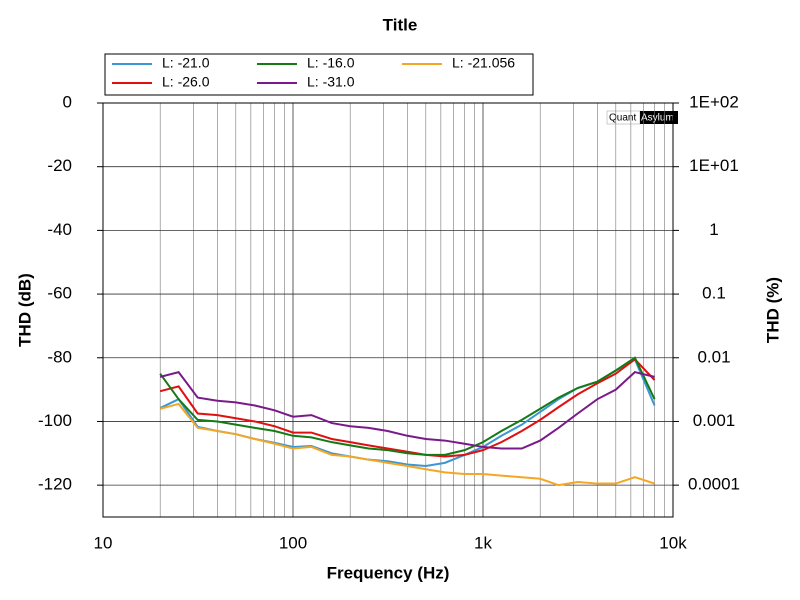  I want to click on legend, so click(319, 74).